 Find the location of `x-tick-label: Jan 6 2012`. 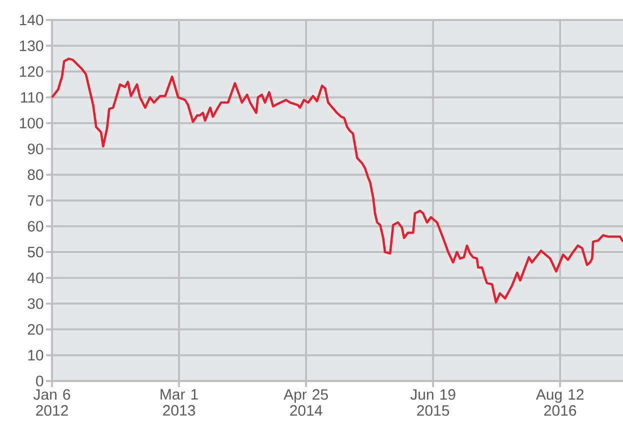

x-tick-label: Jan 6 2012 is located at coordinates (51, 402).